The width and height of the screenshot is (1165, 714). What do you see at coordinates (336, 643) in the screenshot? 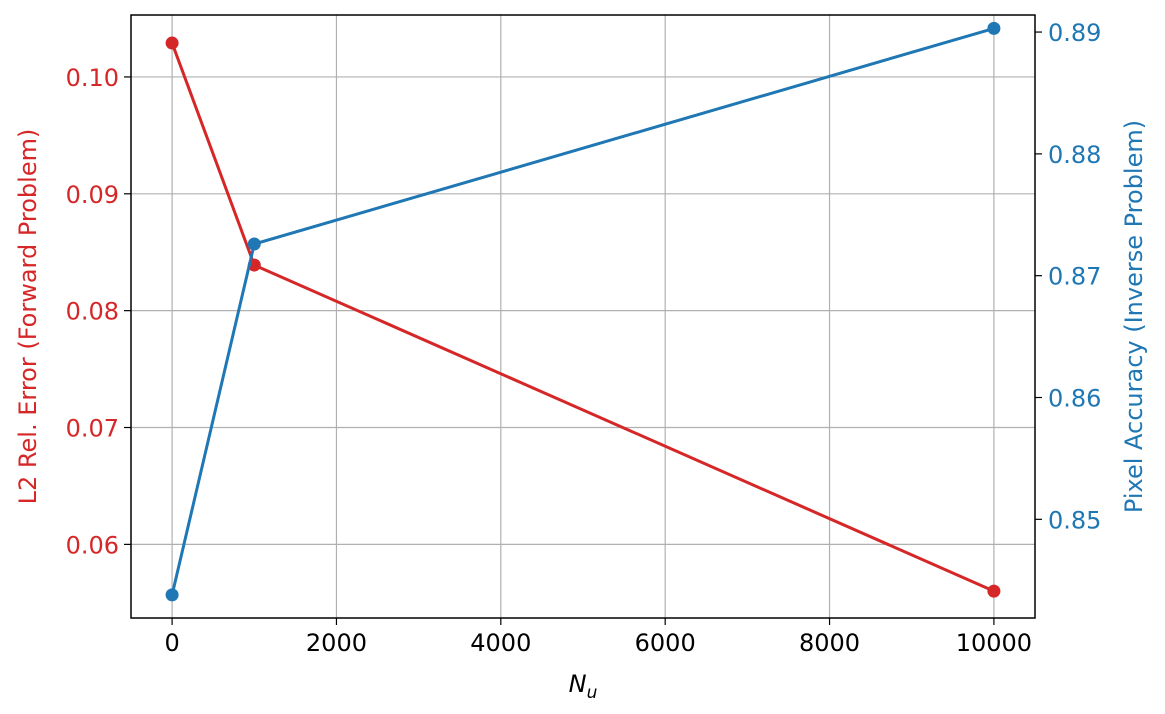
I see `x-tick-label: 2000` at bounding box center [336, 643].